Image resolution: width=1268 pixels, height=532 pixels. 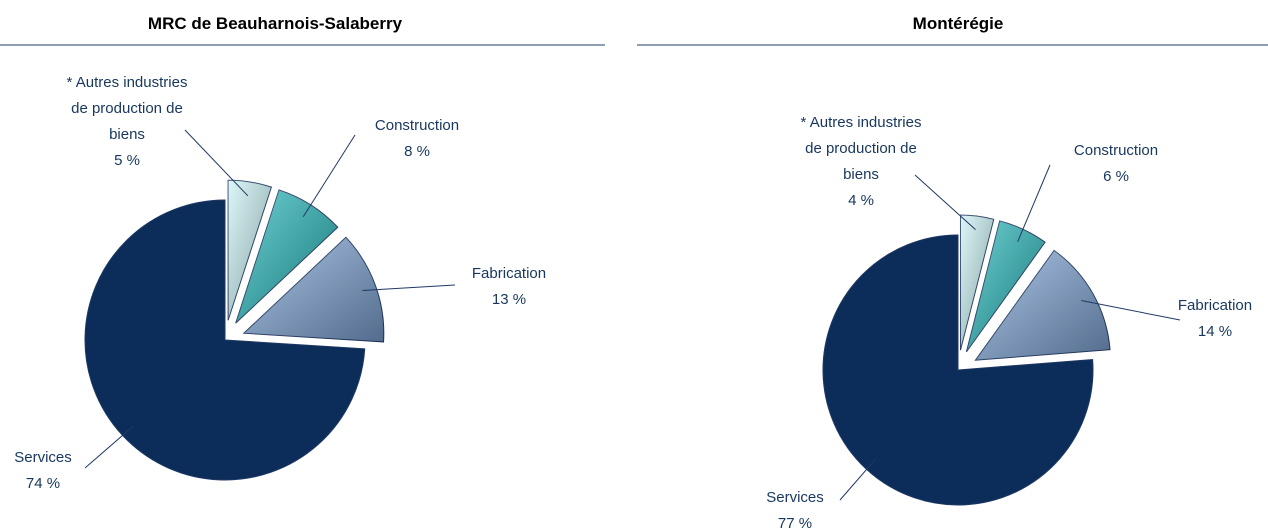 I want to click on value-label: 8 %, so click(x=417, y=151).